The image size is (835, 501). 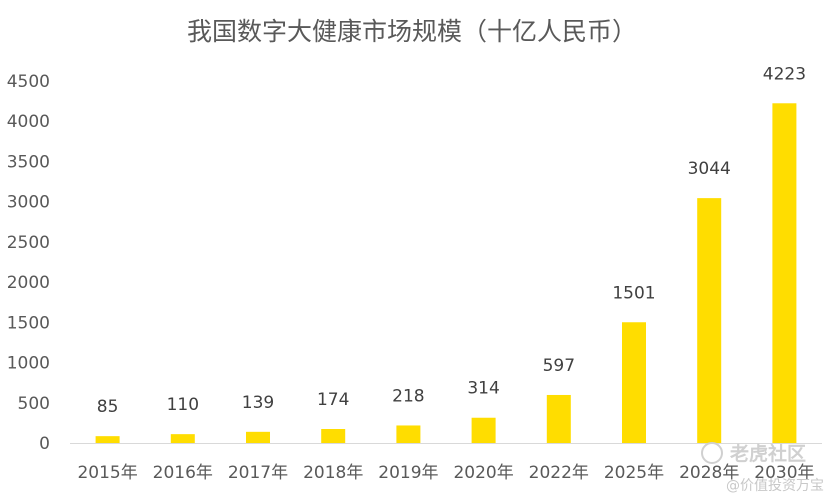 What do you see at coordinates (408, 396) in the screenshot?
I see `data-label: 218` at bounding box center [408, 396].